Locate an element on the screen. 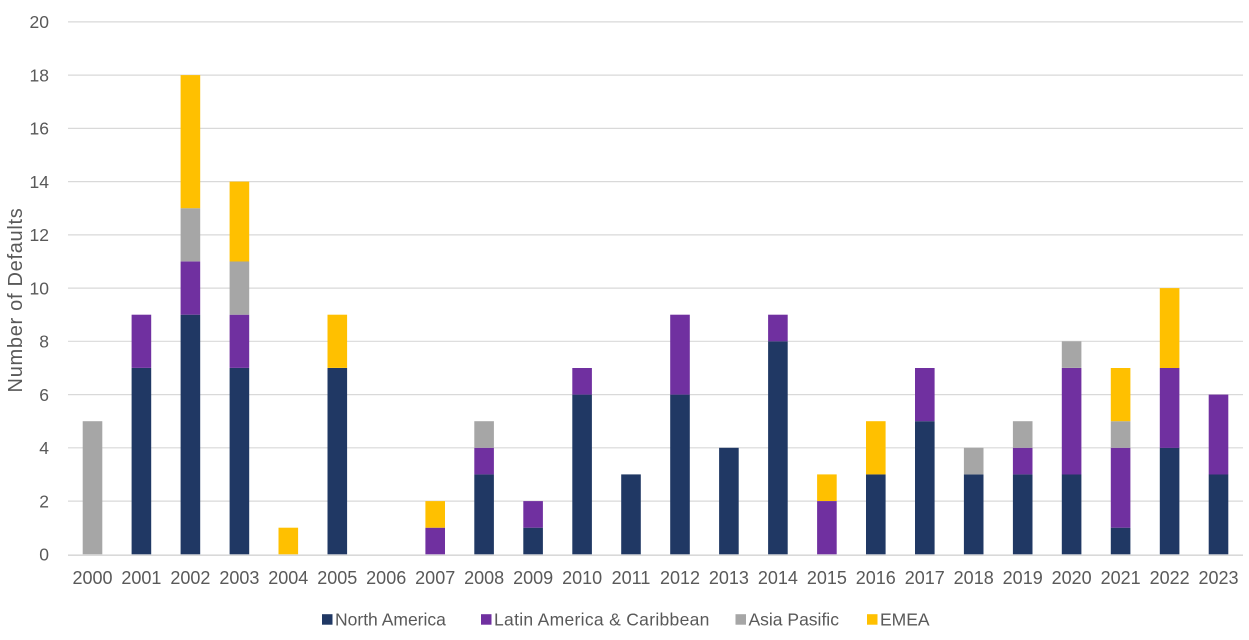 Image resolution: width=1249 pixels, height=640 pixels. svg-text: 2016 is located at coordinates (876, 578).